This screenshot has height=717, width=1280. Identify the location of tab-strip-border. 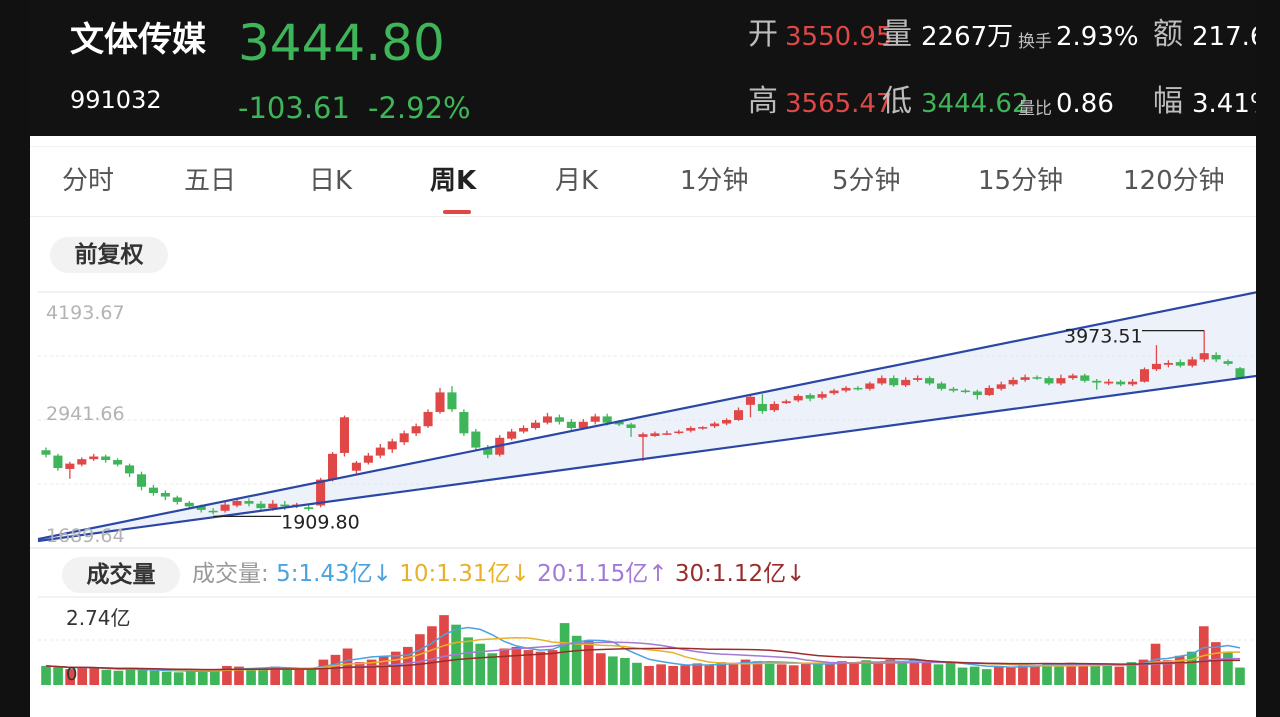
(643, 146).